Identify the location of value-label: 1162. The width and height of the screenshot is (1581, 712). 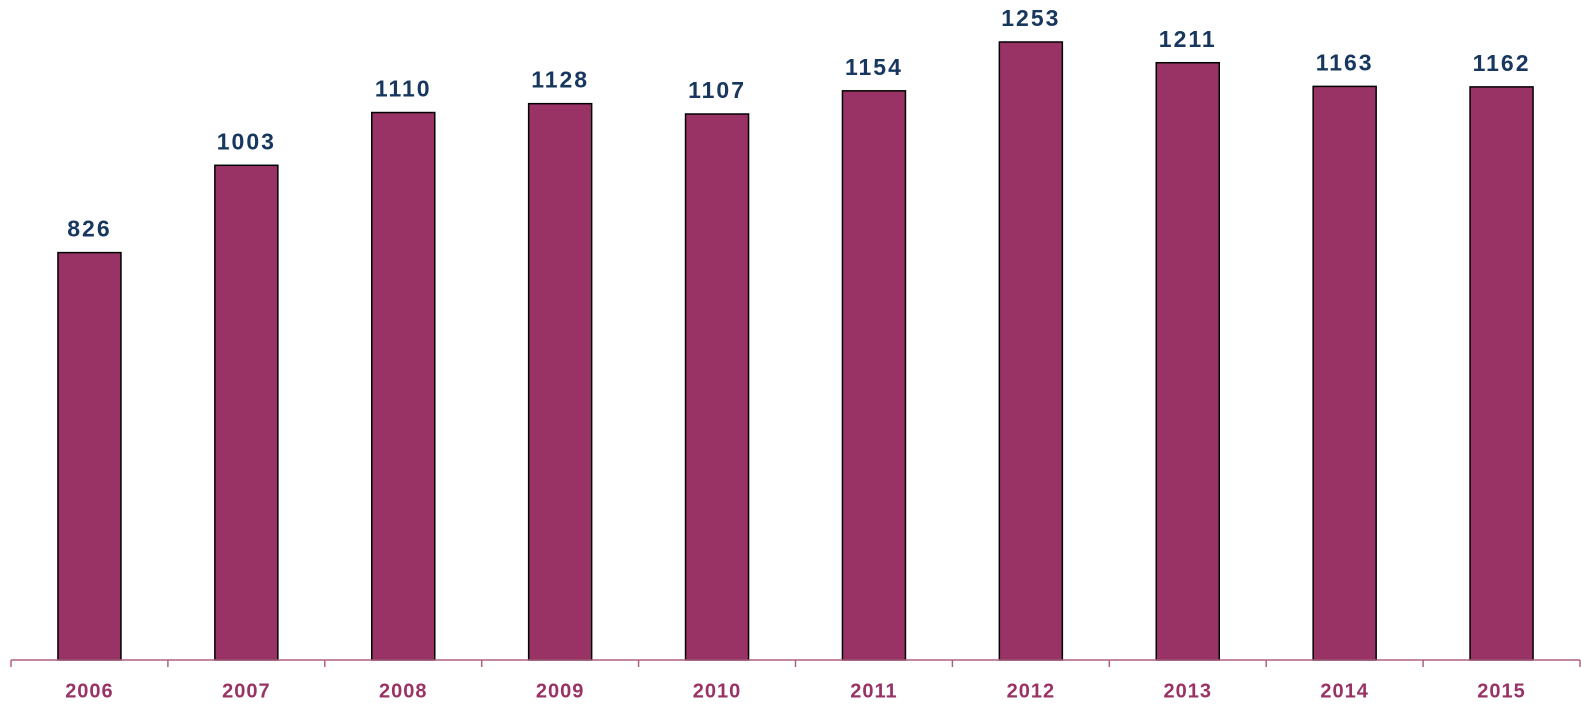
(1502, 63).